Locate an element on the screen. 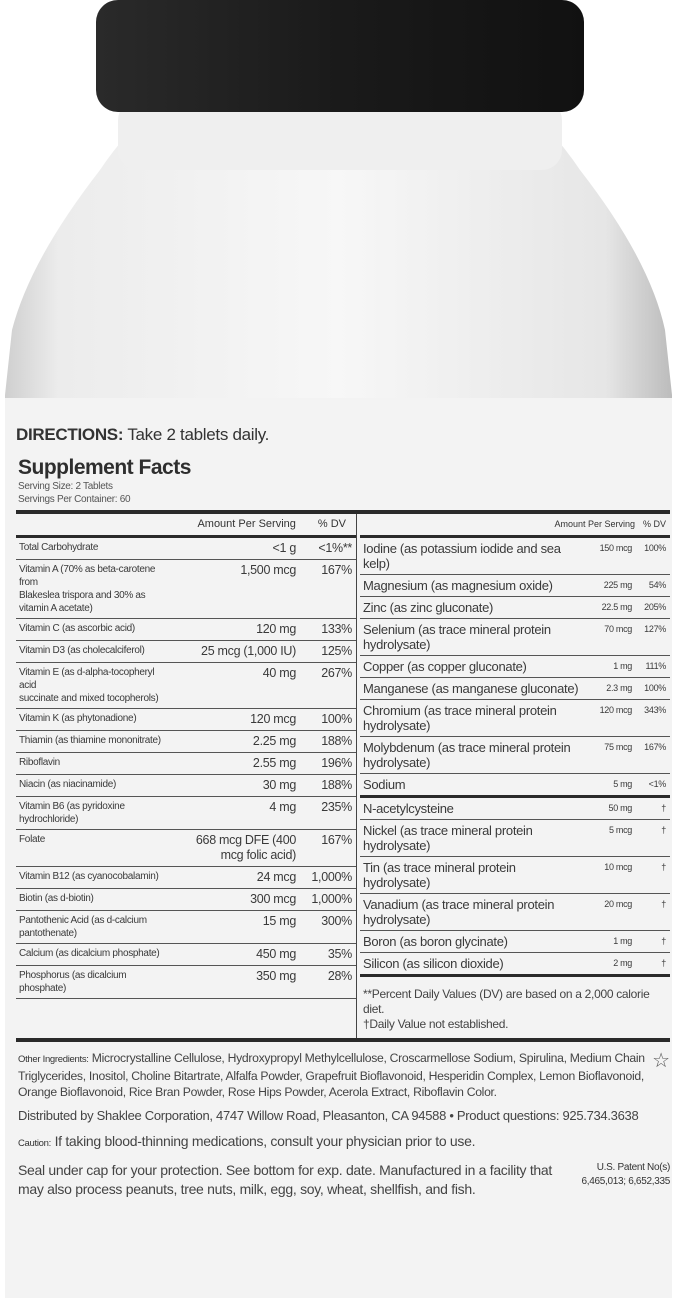 This screenshot has width=679, height=1298. nutrient-amount: 120 mg is located at coordinates (276, 629).